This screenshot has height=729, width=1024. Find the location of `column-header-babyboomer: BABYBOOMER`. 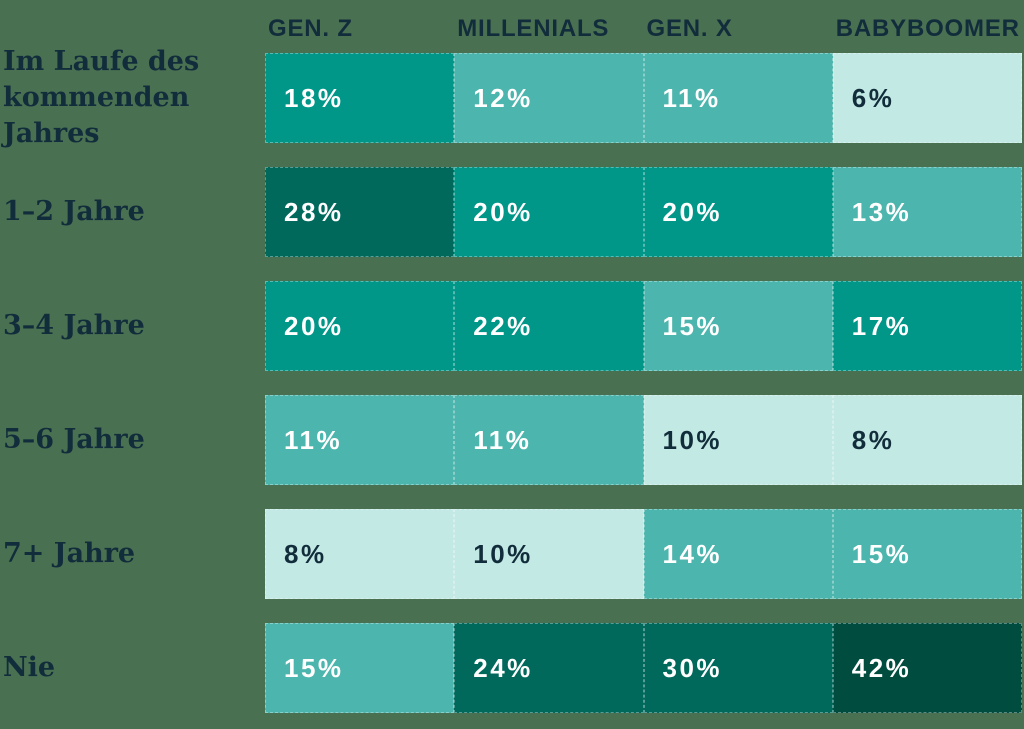

column-header-babyboomer: BABYBOOMER is located at coordinates (927, 28).